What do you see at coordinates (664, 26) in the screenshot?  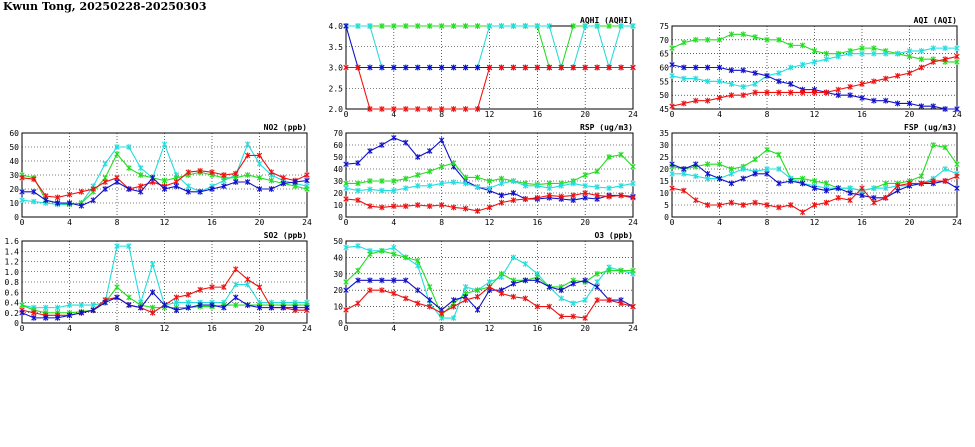 I see `y-tick-label: 75` at bounding box center [664, 26].